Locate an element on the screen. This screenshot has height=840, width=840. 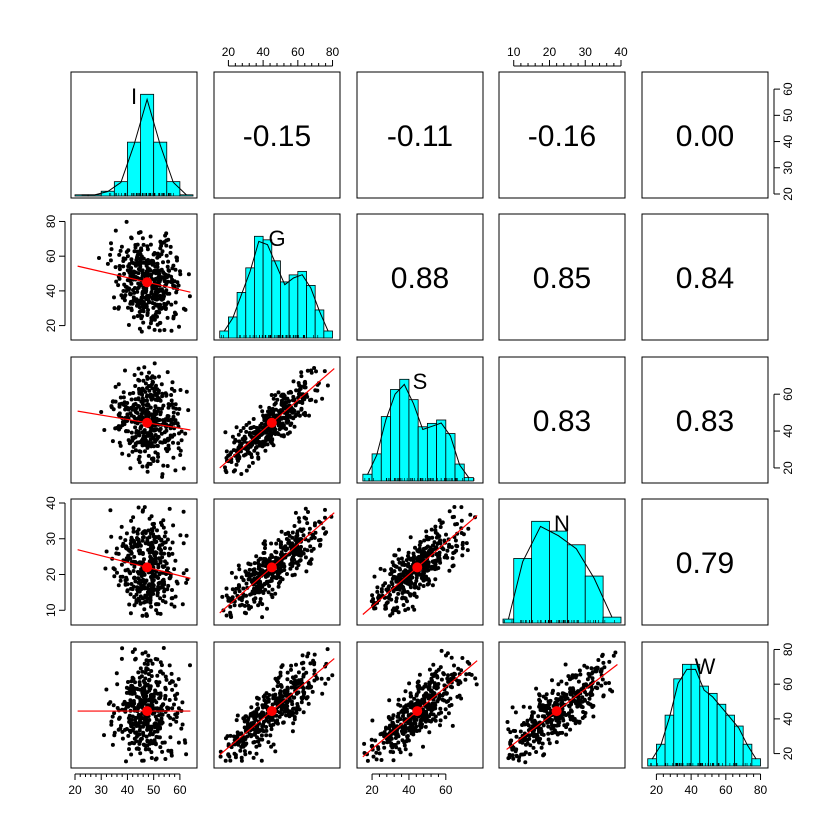
correlation-label: -0.11 is located at coordinates (420, 136).